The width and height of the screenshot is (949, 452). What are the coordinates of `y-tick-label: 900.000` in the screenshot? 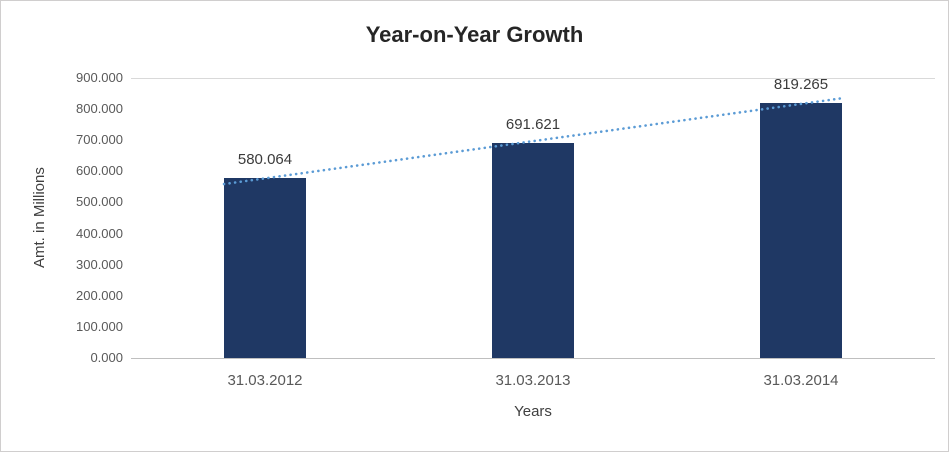 It's located at (99, 77).